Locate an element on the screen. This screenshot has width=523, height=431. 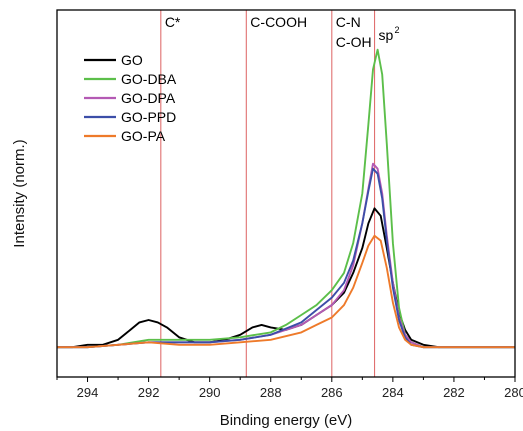
annotation-label: sp is located at coordinates (386, 35).